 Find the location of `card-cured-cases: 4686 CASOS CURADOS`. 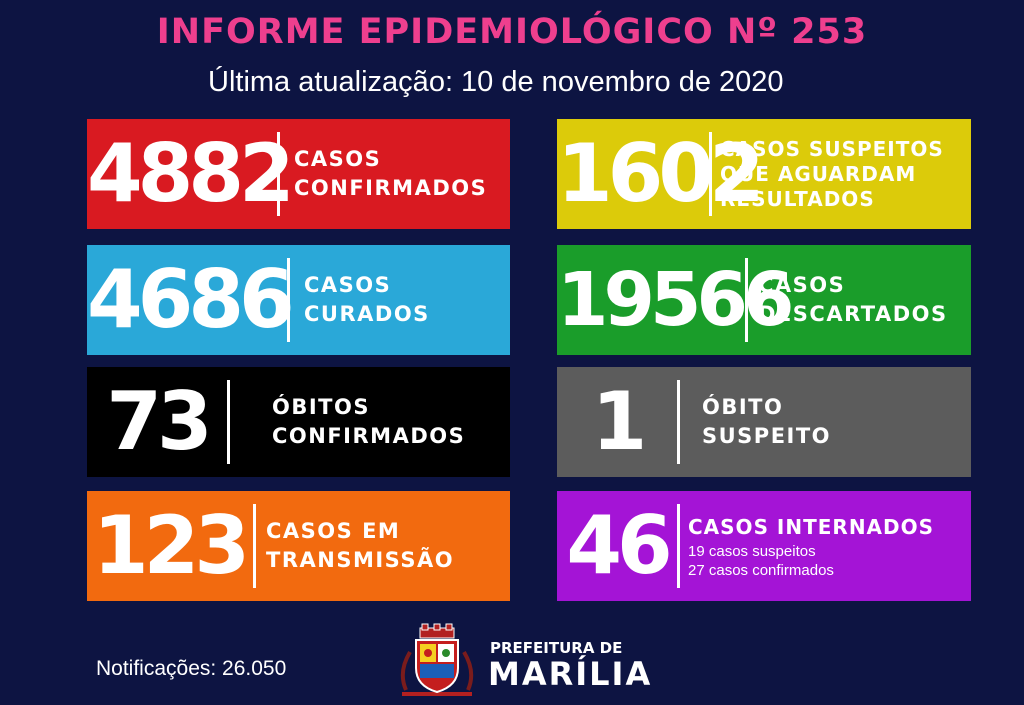

card-cured-cases: 4686 CASOS CURADOS is located at coordinates (298, 300).